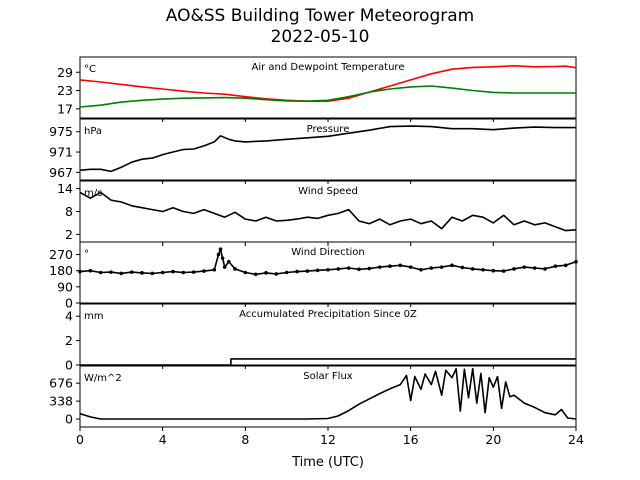 This screenshot has height=480, width=640. Describe the element at coordinates (320, 37) in the screenshot. I see `chart-subtitle: 2022-05-10` at that location.